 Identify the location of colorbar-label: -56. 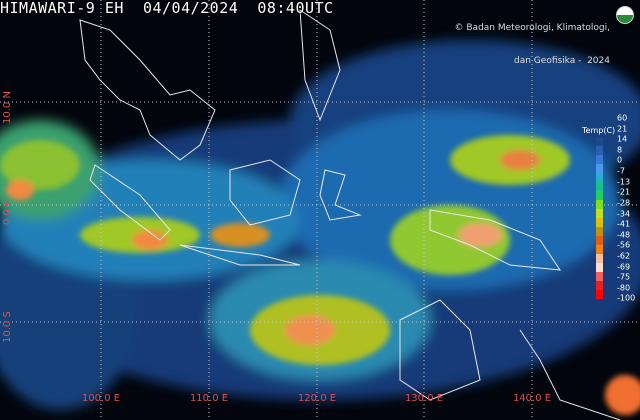
(624, 245).